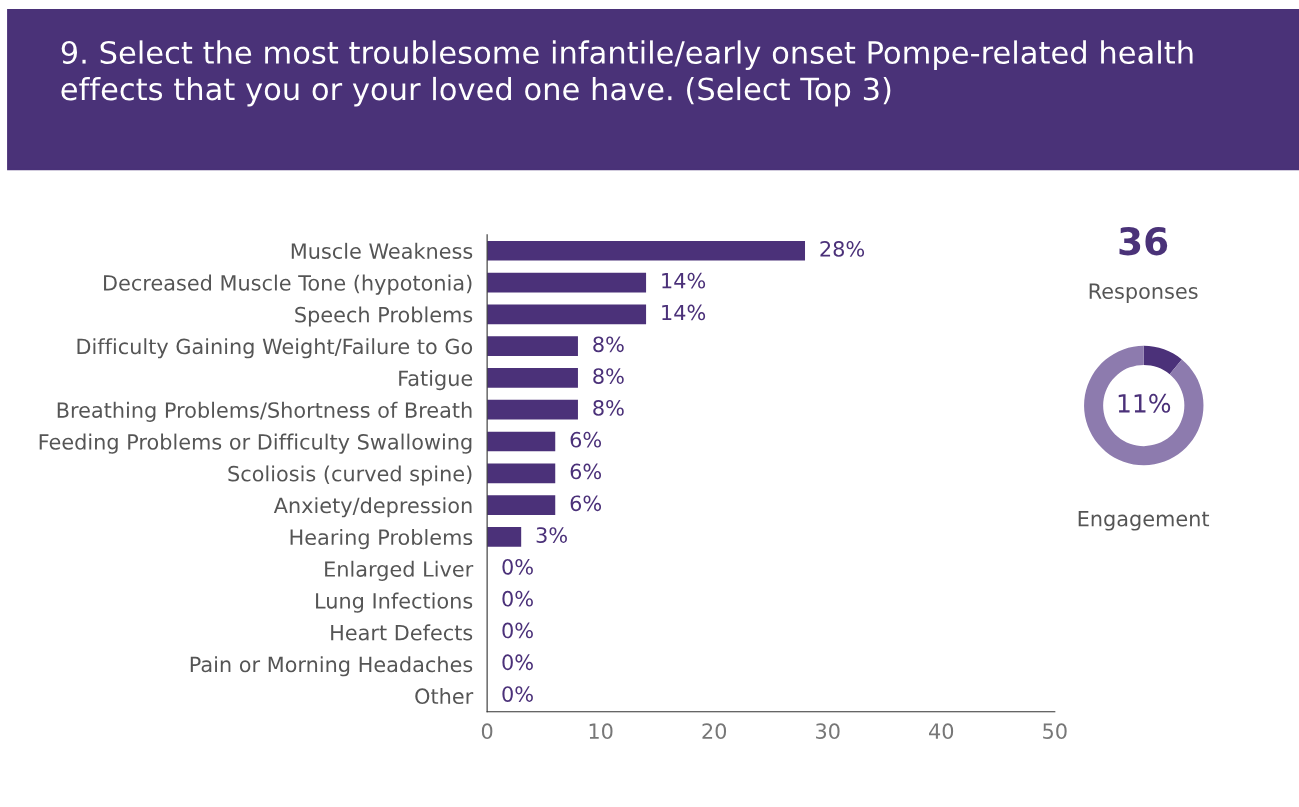 The width and height of the screenshot is (1299, 807). I want to click on y-tick-label: Pain or Morning Headaches, so click(331, 666).